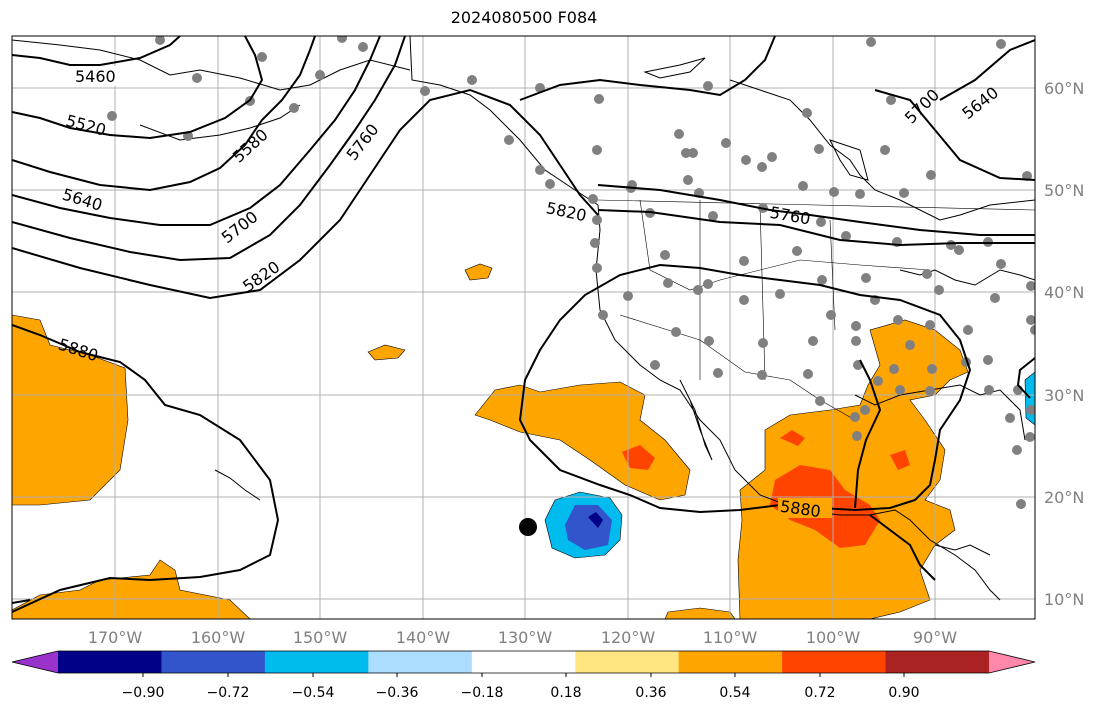 This screenshot has width=1105, height=712. I want to click on lat-label-40n: 40°N, so click(1064, 292).